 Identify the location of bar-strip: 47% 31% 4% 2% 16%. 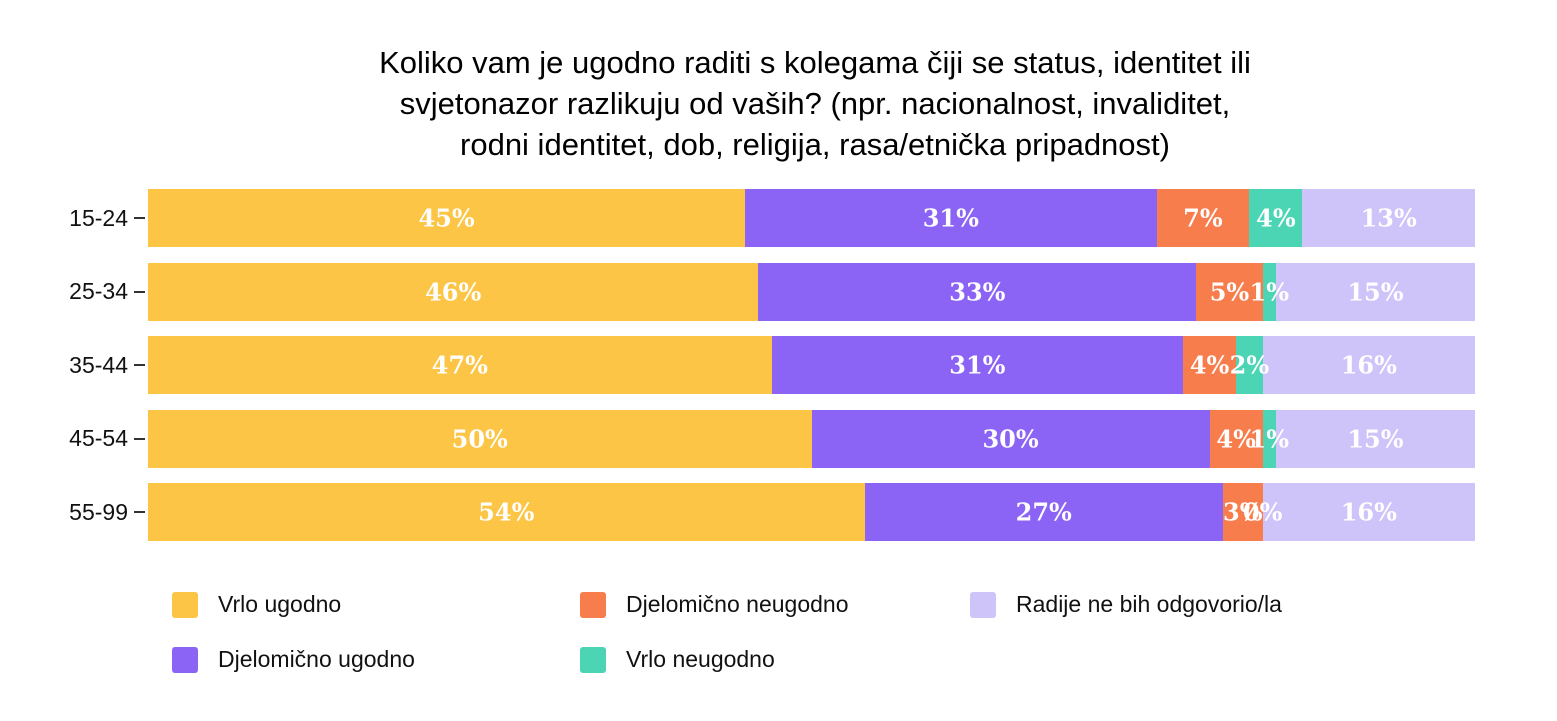
(811, 365).